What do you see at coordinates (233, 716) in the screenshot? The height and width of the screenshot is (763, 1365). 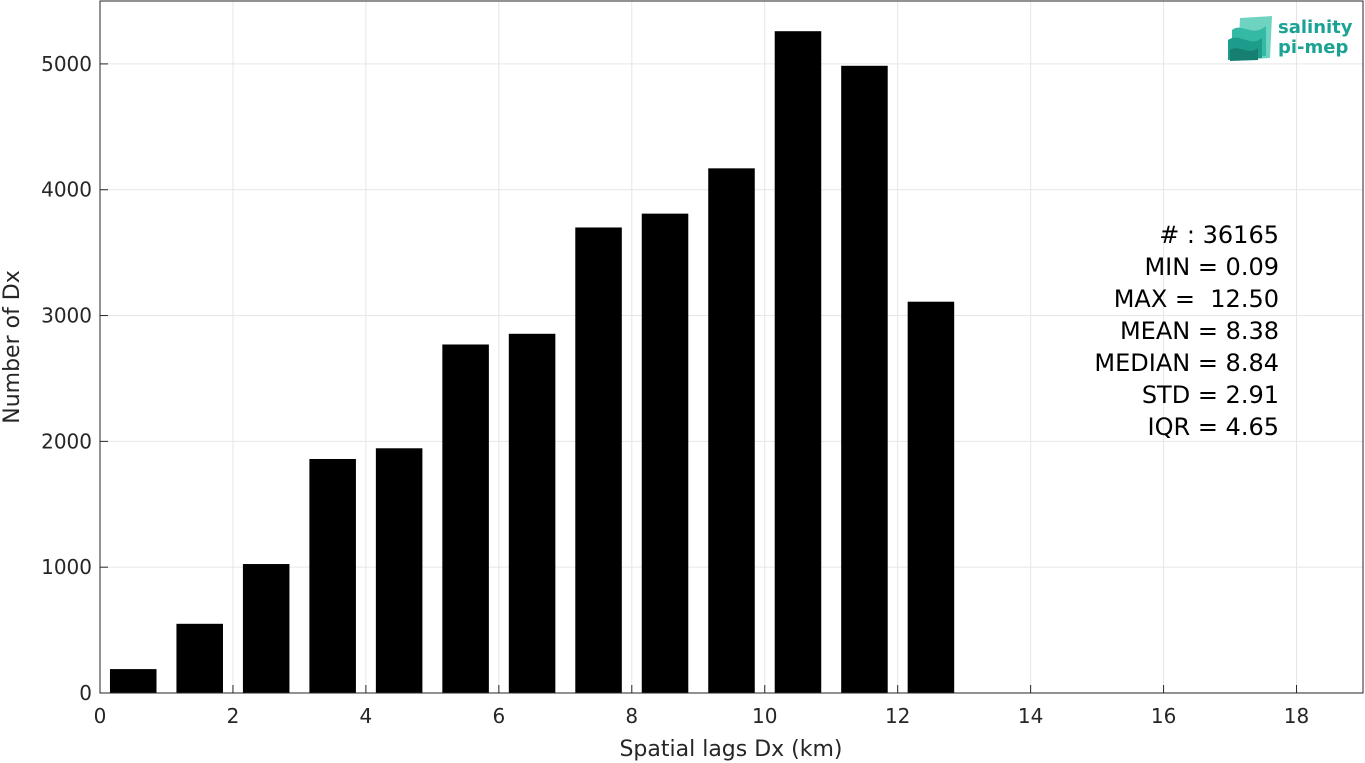 I see `x-tick-label: 2` at bounding box center [233, 716].